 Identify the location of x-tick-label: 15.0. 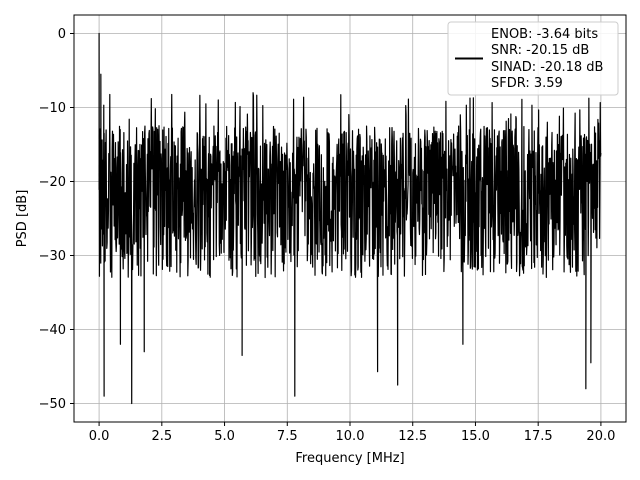
(475, 436).